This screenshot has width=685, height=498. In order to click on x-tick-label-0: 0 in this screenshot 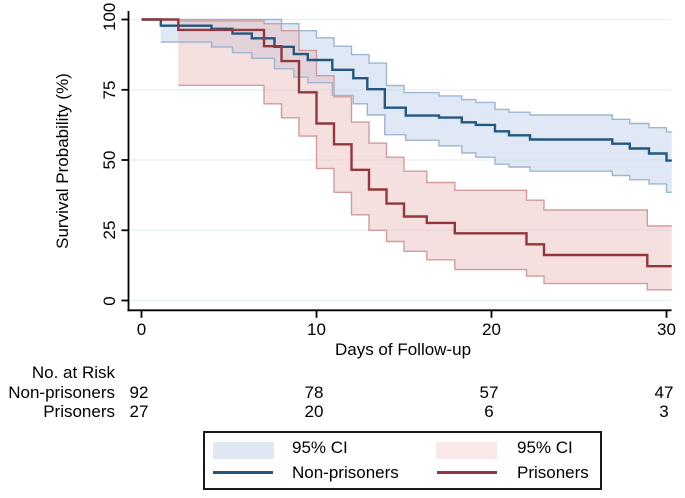, I will do `click(141, 329)`.